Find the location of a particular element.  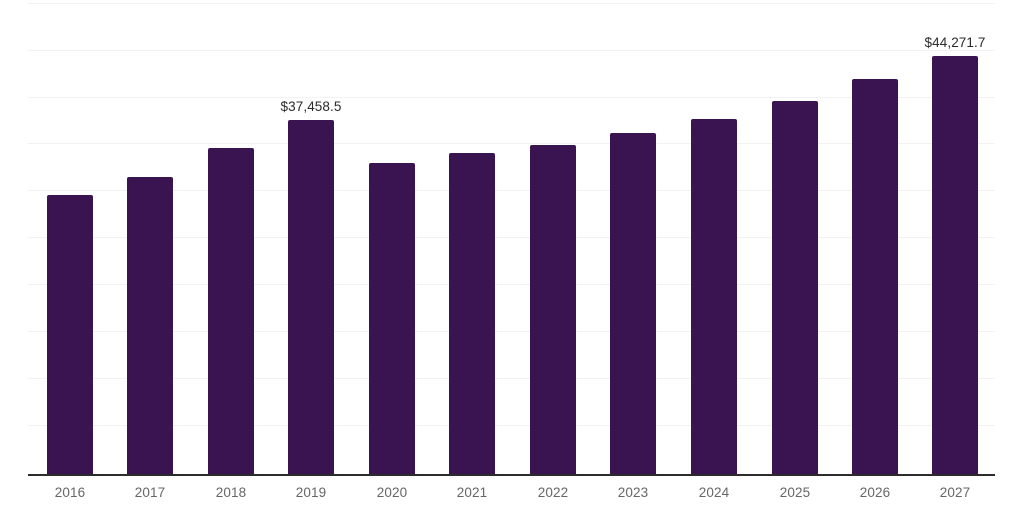

x-axis-label-2021: 2021 is located at coordinates (472, 492).